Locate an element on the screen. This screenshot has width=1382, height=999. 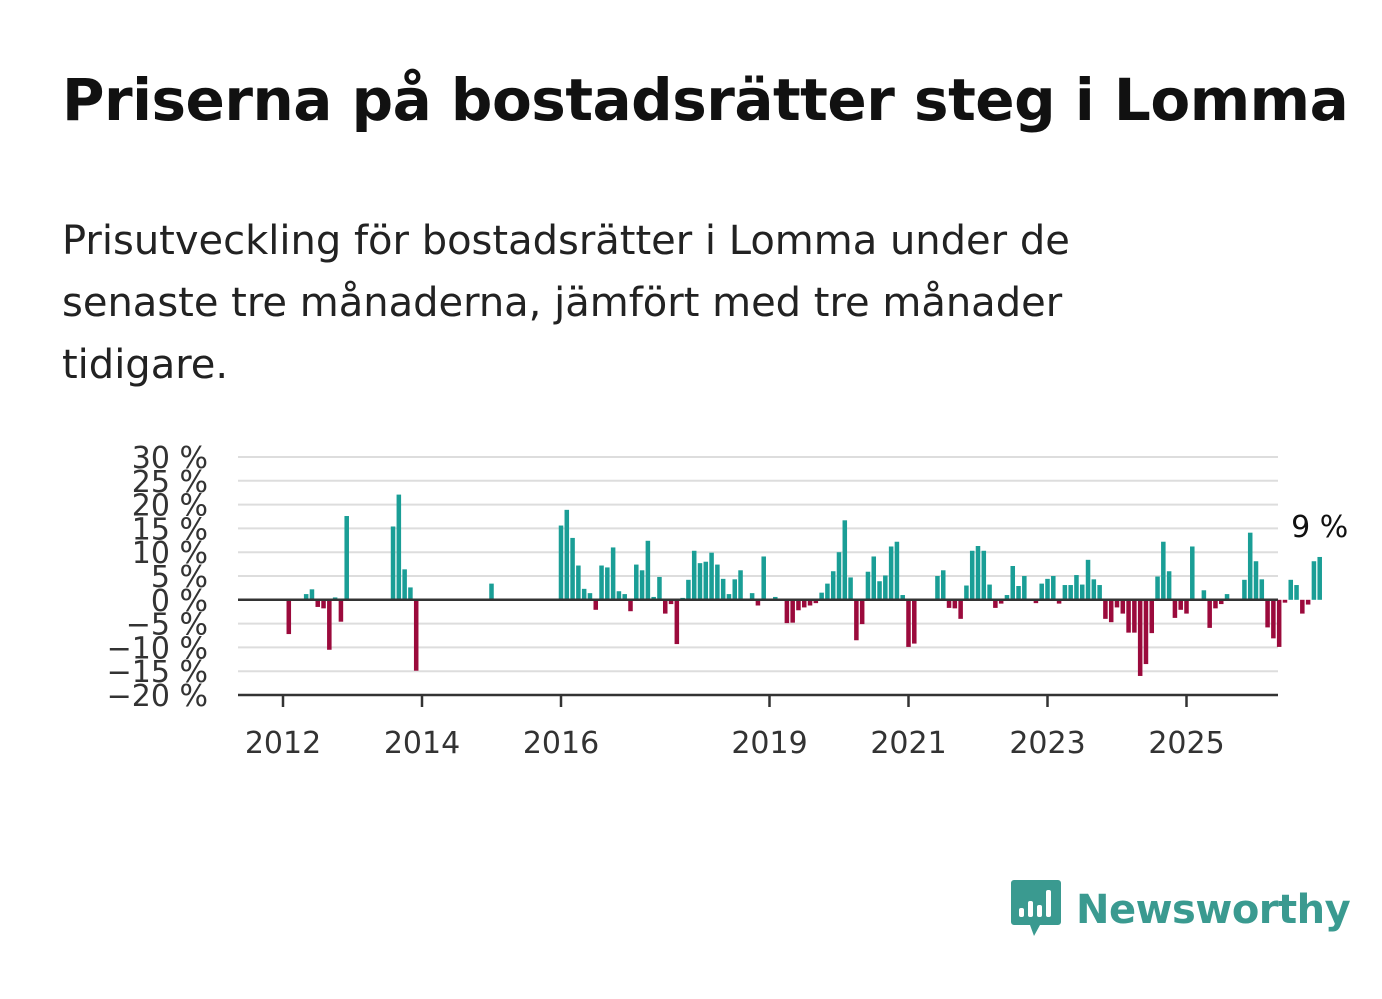
x-tick-label: 2012 is located at coordinates (283, 743).